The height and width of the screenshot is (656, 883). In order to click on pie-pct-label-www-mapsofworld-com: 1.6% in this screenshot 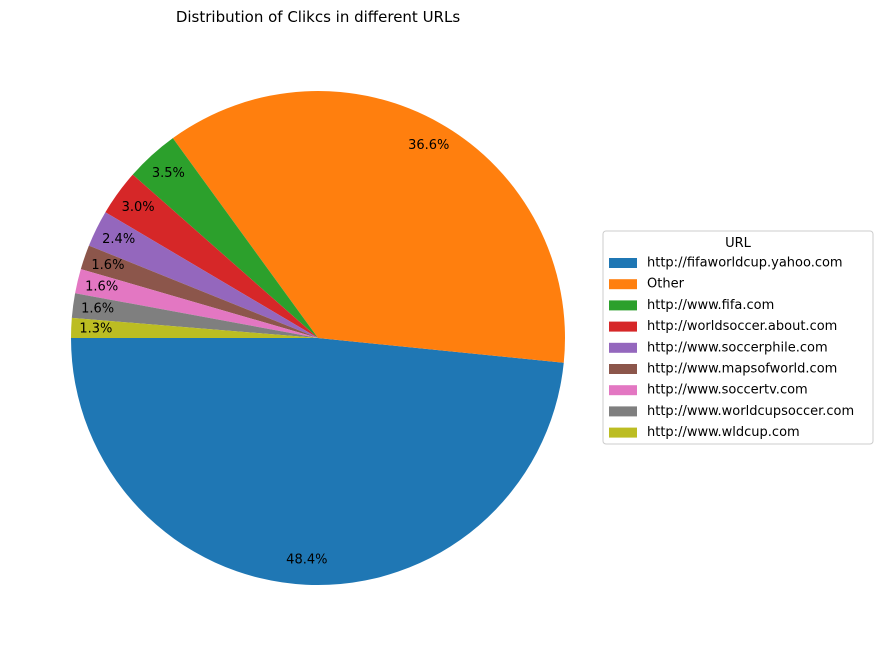, I will do `click(107, 265)`.